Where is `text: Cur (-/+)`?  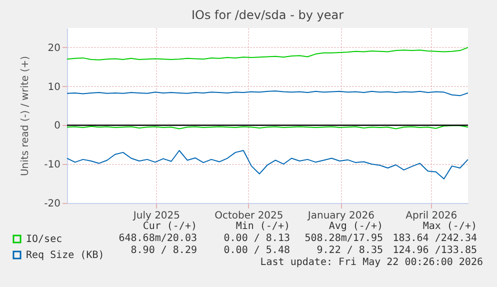 text: Cur (-/+) is located at coordinates (169, 226).